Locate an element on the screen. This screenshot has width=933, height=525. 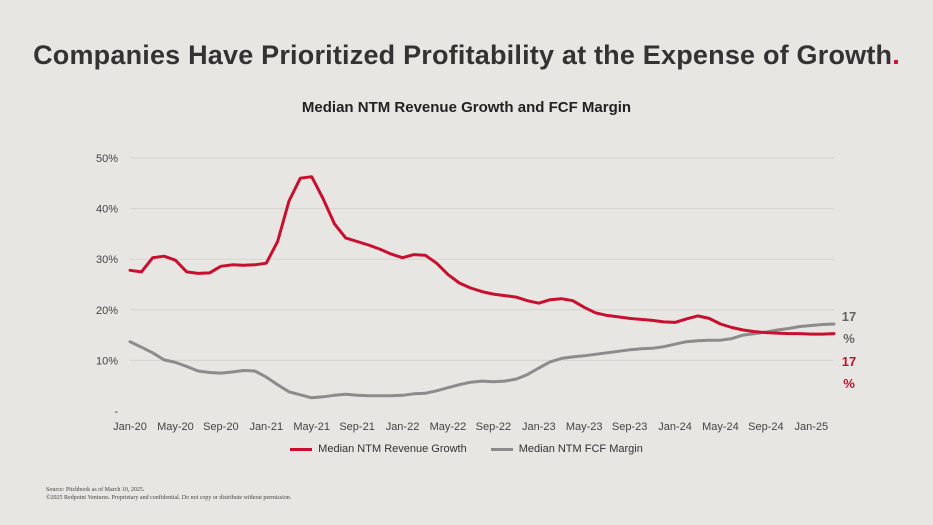
legend-label-revenue: Median NTM Revenue Growth is located at coordinates (392, 449).